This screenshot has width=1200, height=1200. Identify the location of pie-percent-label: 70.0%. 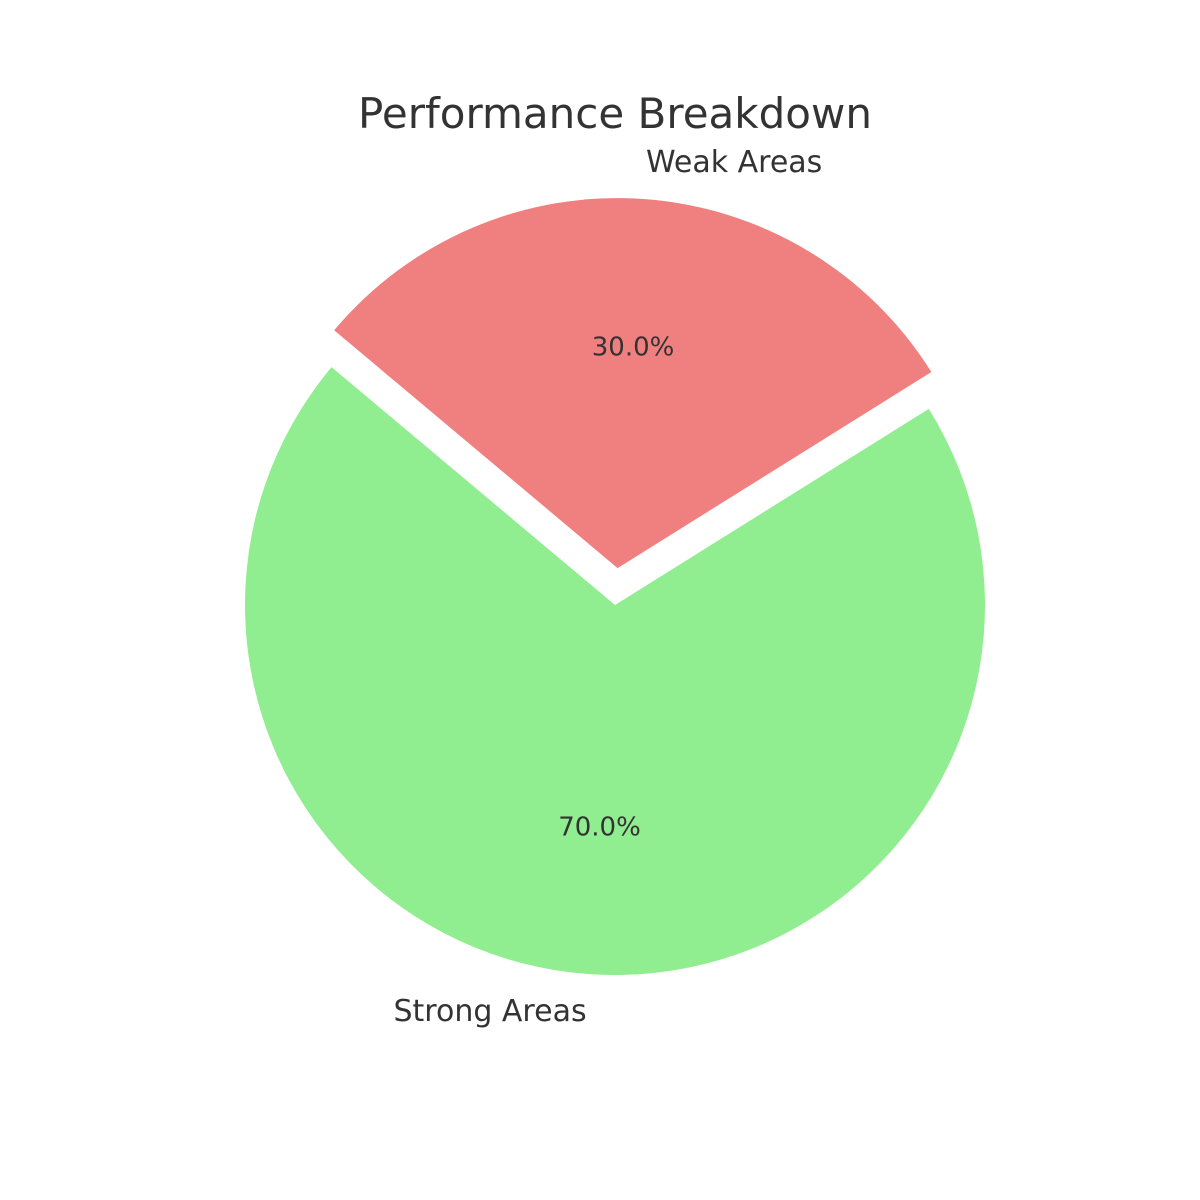
(599, 827).